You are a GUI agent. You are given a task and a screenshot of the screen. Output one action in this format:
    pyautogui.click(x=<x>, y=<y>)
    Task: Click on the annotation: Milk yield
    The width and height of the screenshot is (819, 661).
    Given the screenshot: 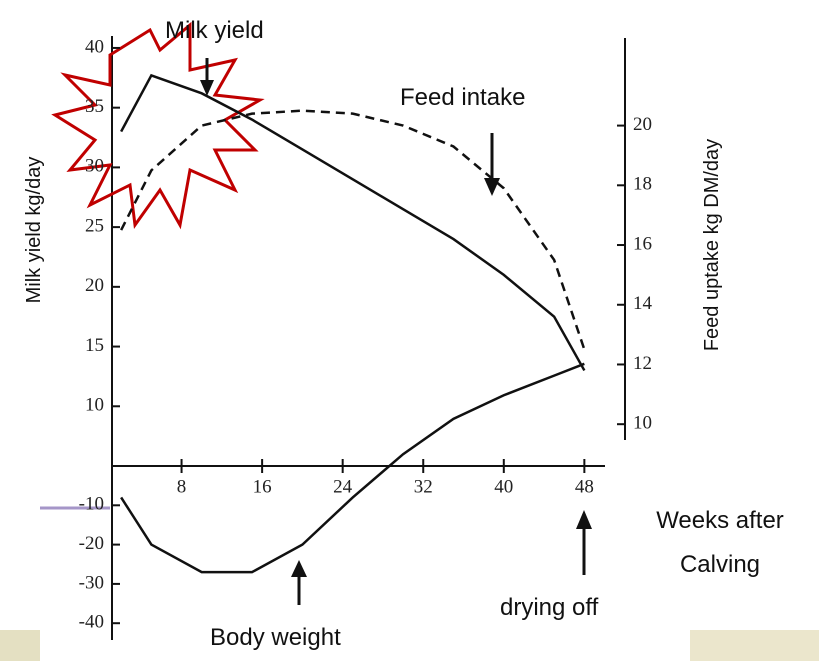 What is the action you would take?
    pyautogui.click(x=214, y=30)
    